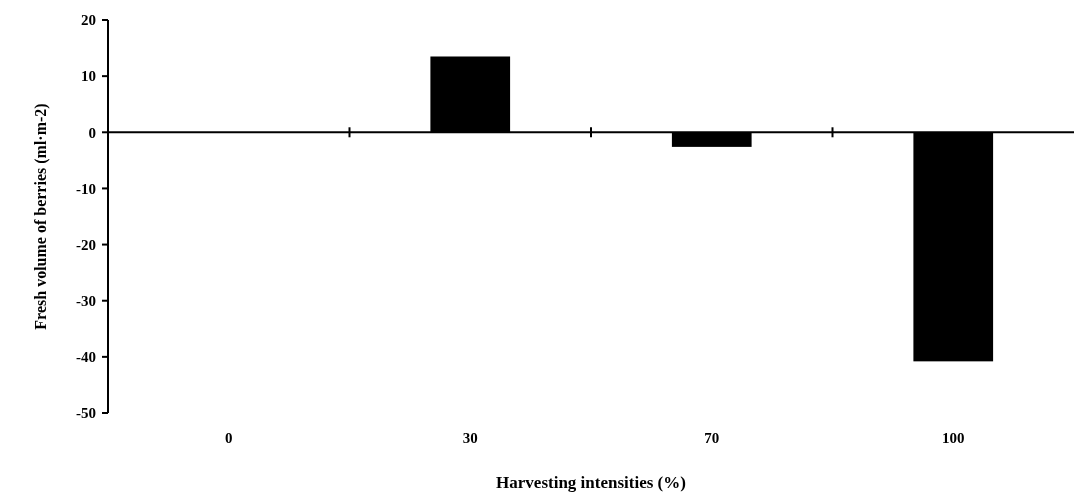 This screenshot has height=500, width=1090. What do you see at coordinates (86, 413) in the screenshot?
I see `y-tick-label: -50` at bounding box center [86, 413].